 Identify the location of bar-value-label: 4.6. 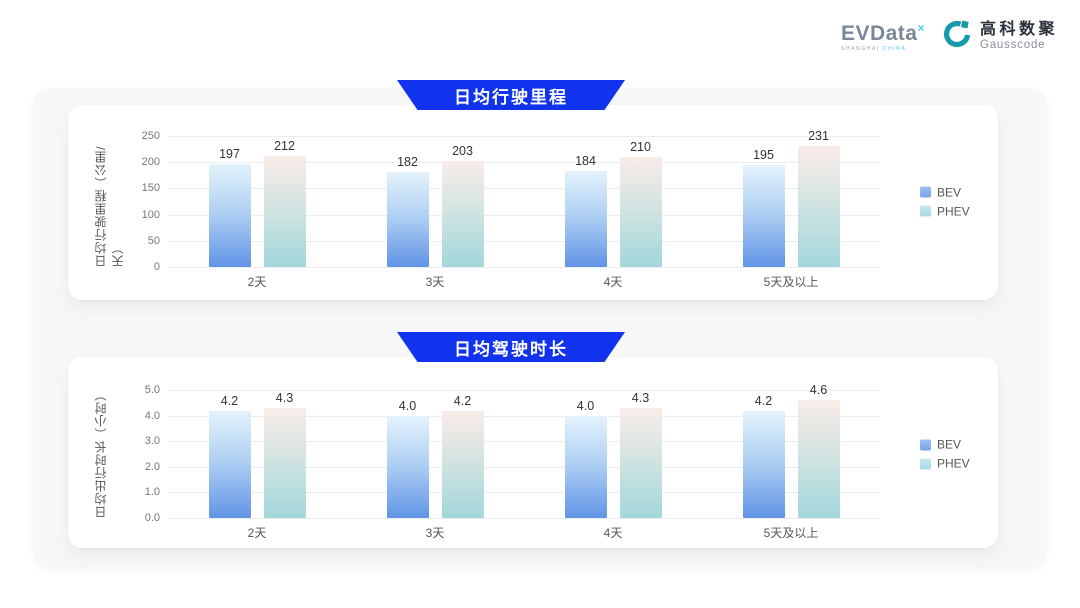
(818, 390).